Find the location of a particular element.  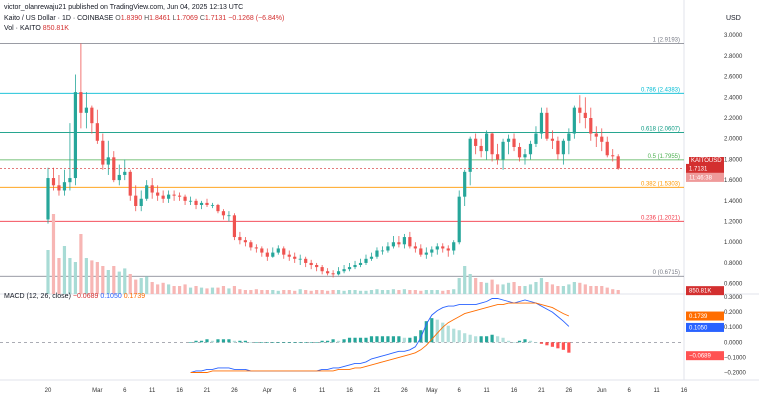

ohlc-o-label: O is located at coordinates (118, 18).